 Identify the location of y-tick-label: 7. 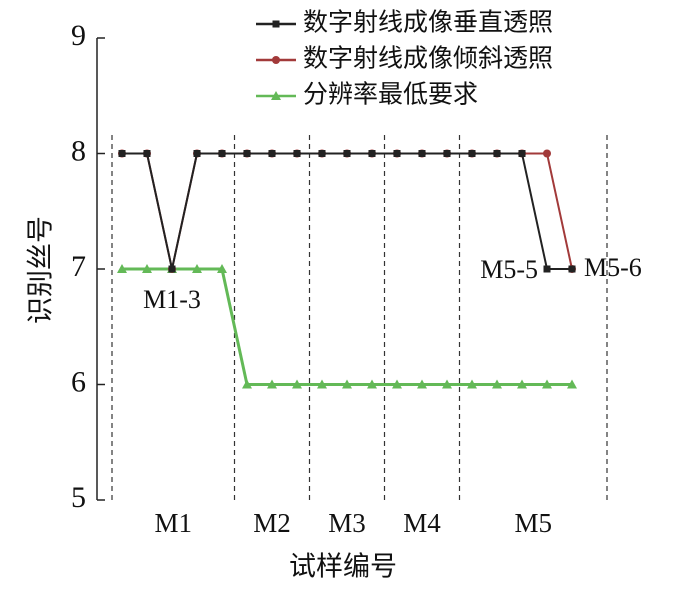
(78, 266).